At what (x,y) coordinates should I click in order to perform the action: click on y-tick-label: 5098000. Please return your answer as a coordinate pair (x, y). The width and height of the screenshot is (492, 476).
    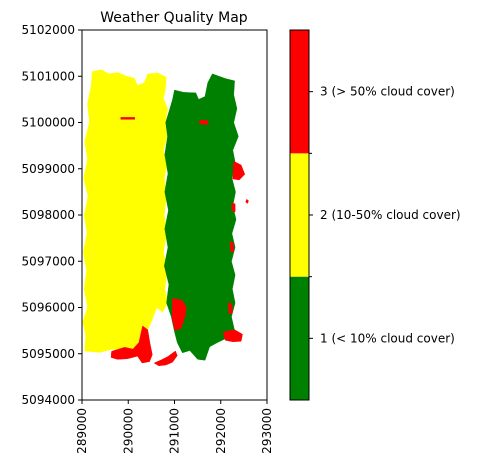
    Looking at the image, I should click on (48, 215).